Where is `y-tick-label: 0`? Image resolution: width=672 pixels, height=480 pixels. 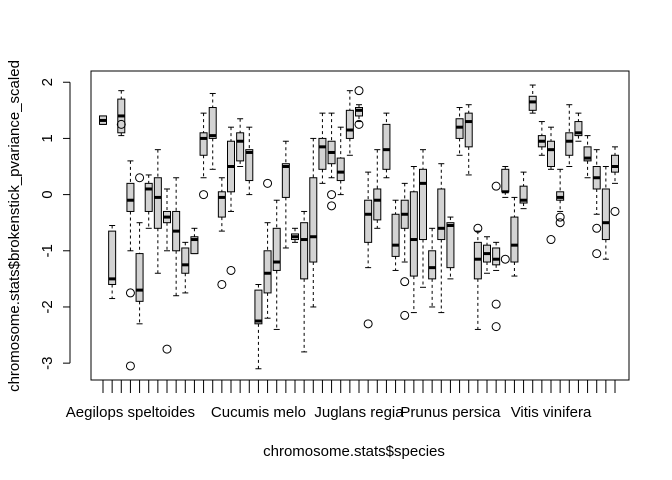 y-tick-label: 0 is located at coordinates (47, 194).